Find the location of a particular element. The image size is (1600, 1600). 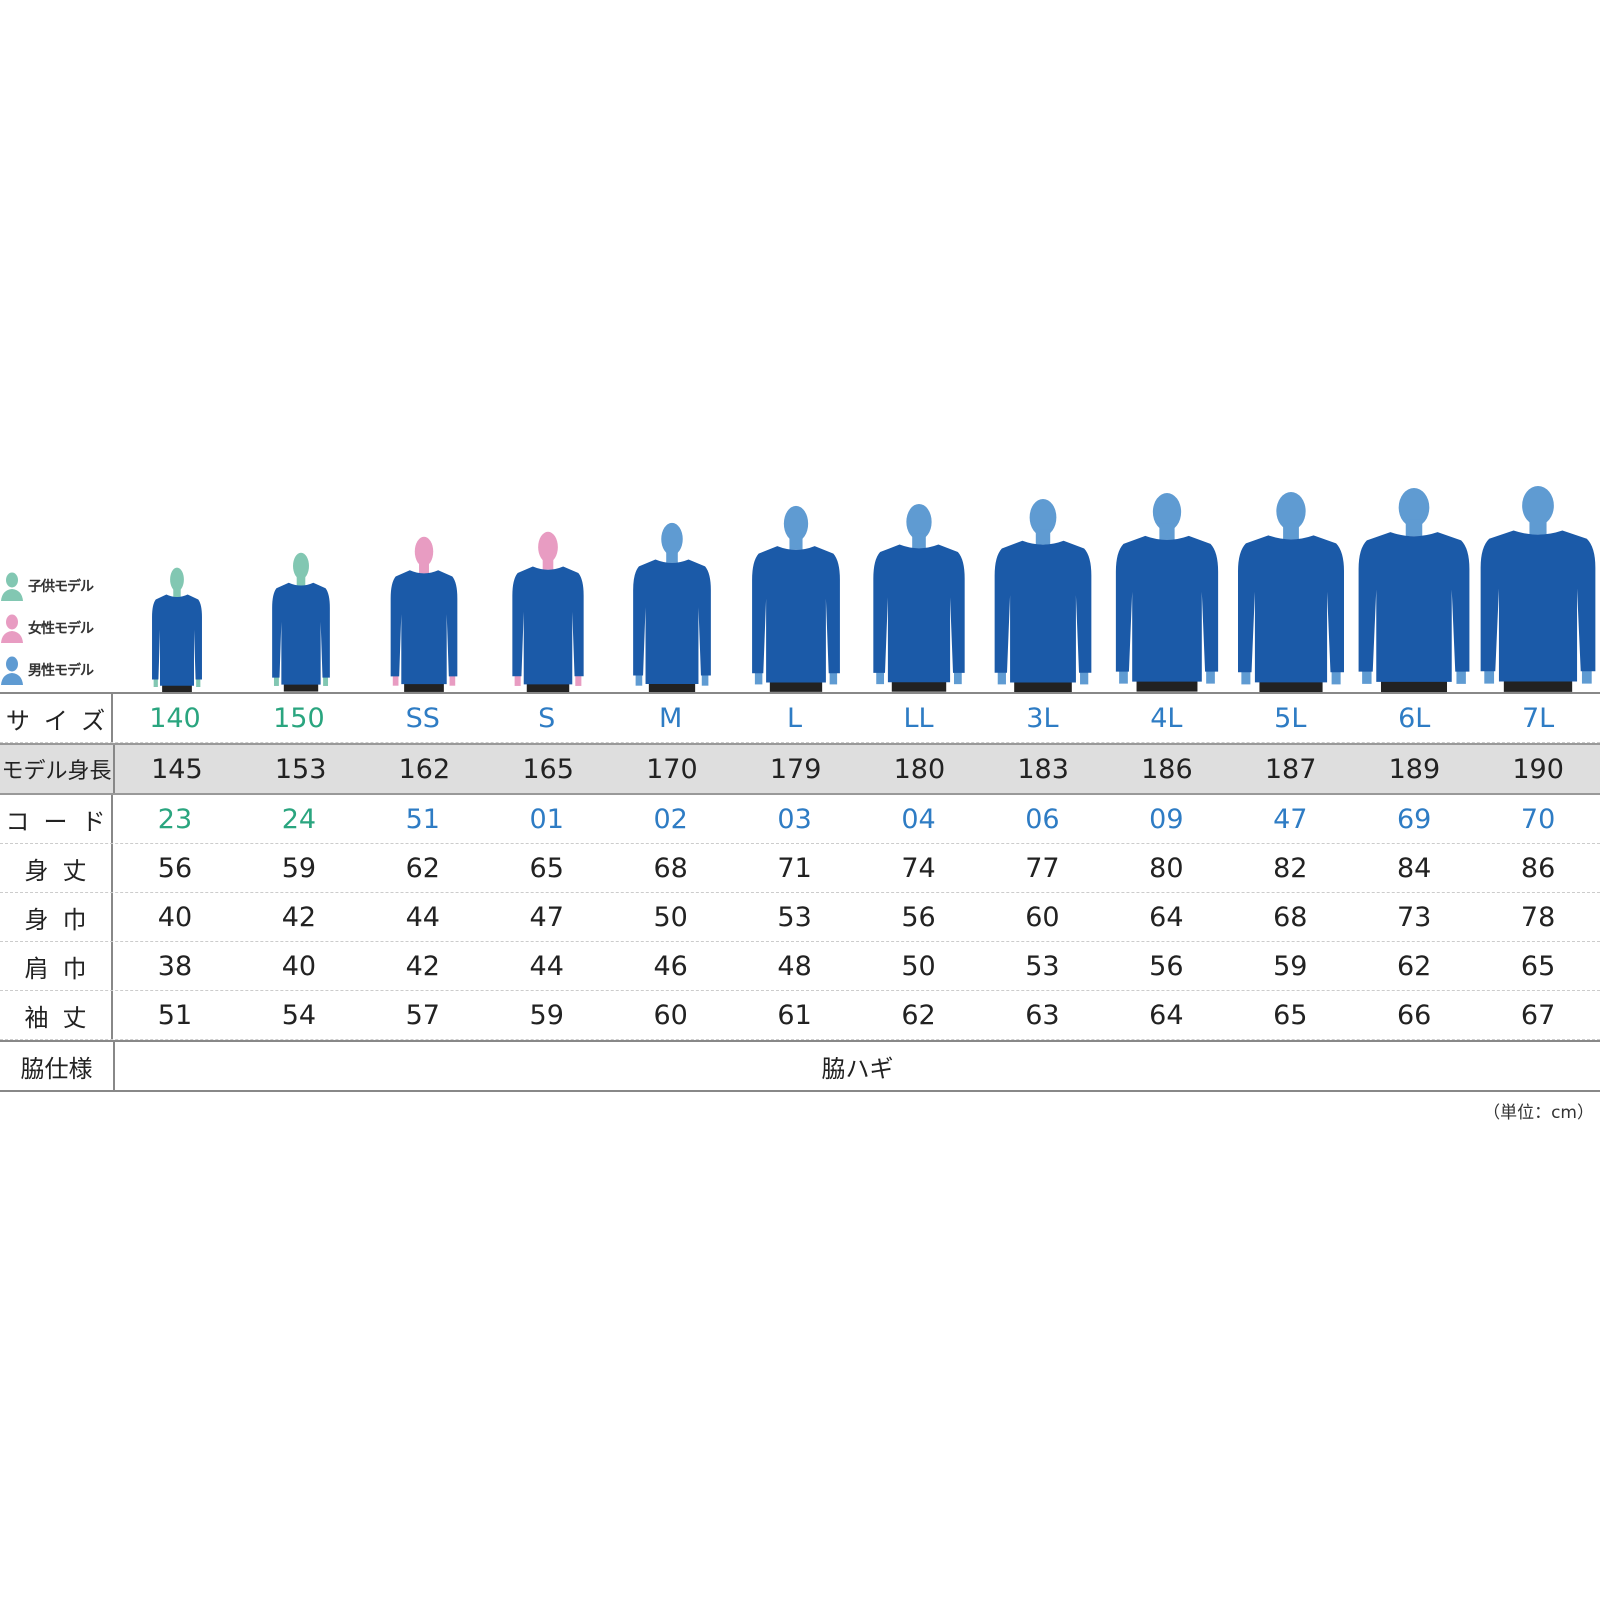

measure-cell: 47 is located at coordinates (546, 917).